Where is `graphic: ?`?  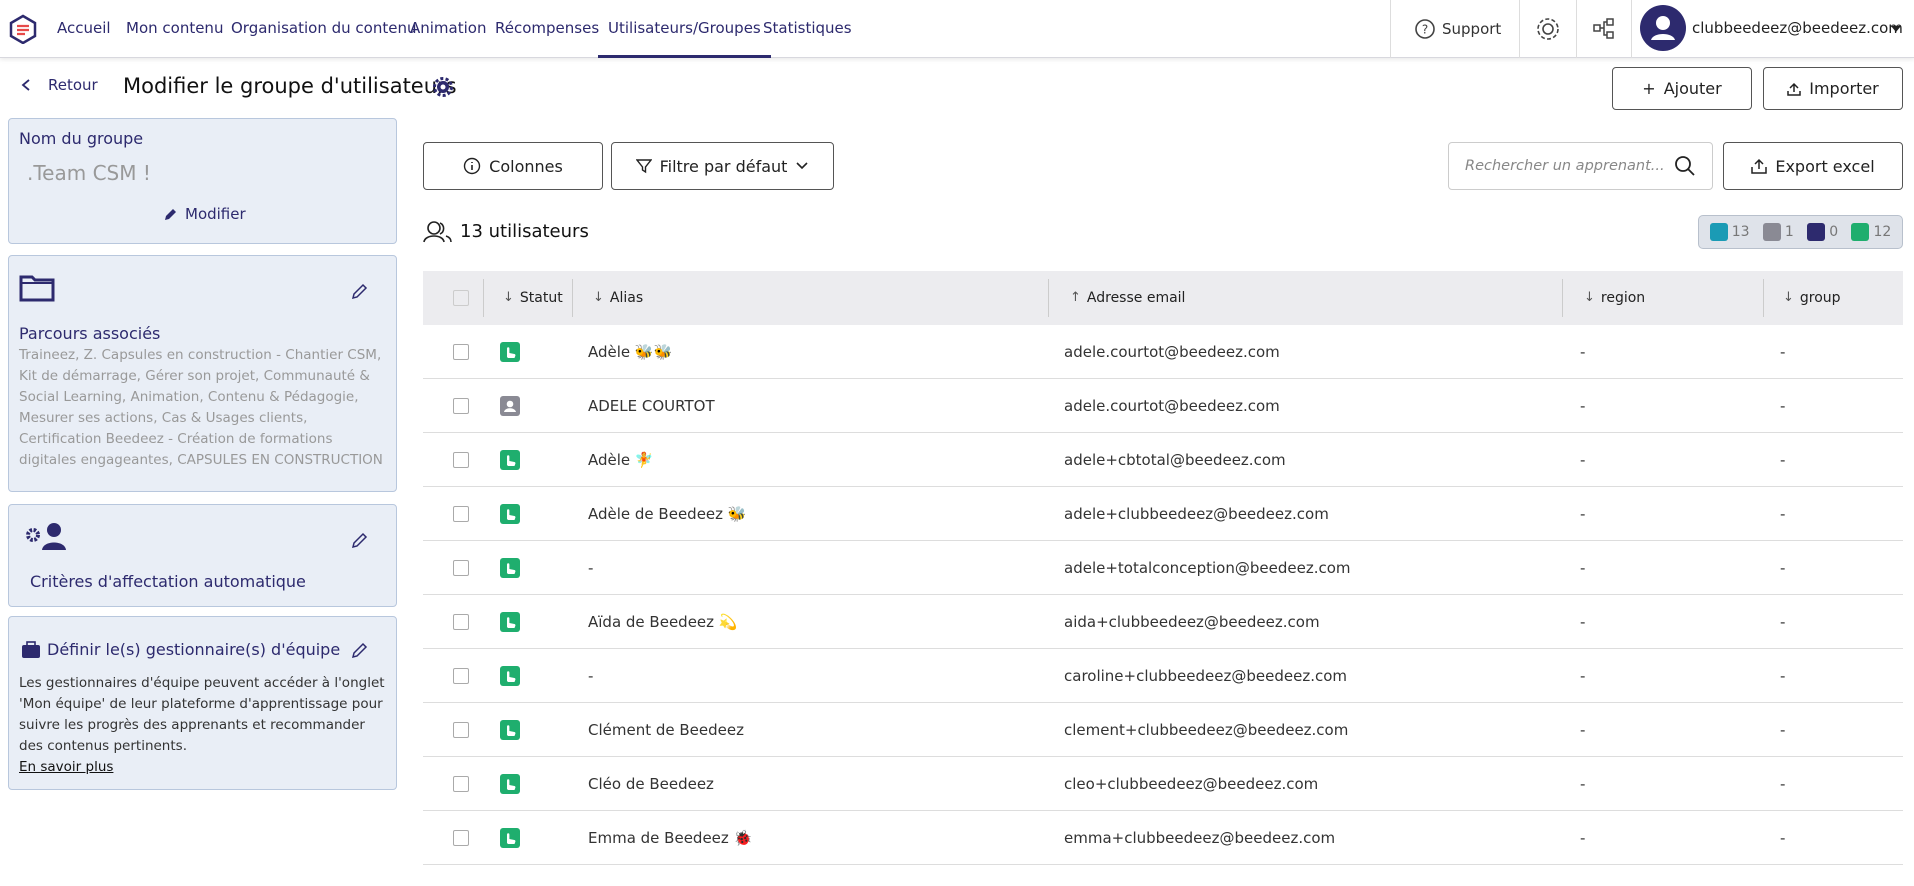
graphic: ? is located at coordinates (1425, 30).